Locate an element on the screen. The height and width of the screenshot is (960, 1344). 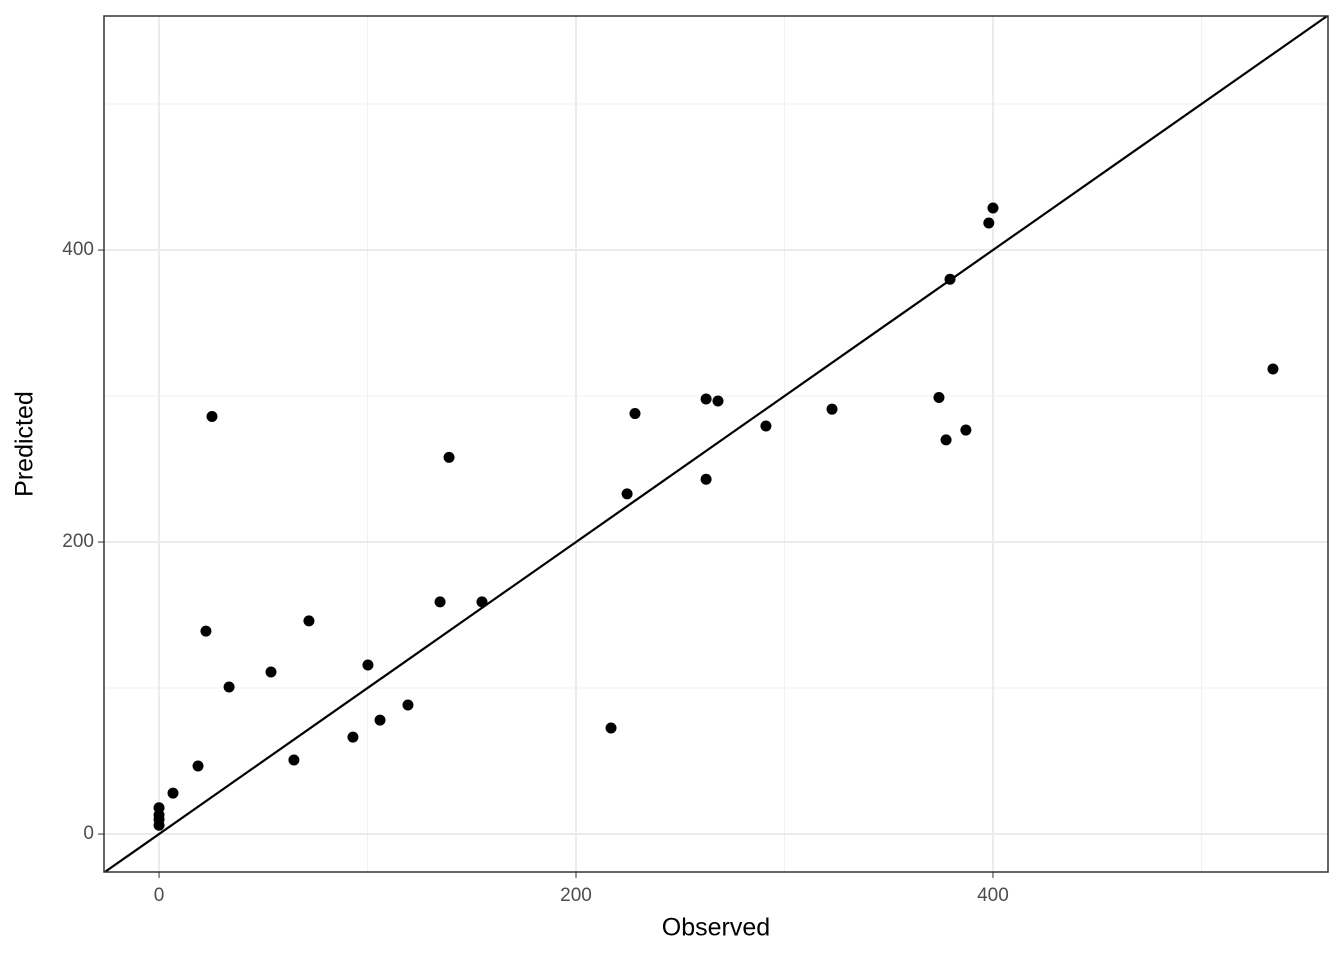
x-tick-label: 200 is located at coordinates (576, 895).